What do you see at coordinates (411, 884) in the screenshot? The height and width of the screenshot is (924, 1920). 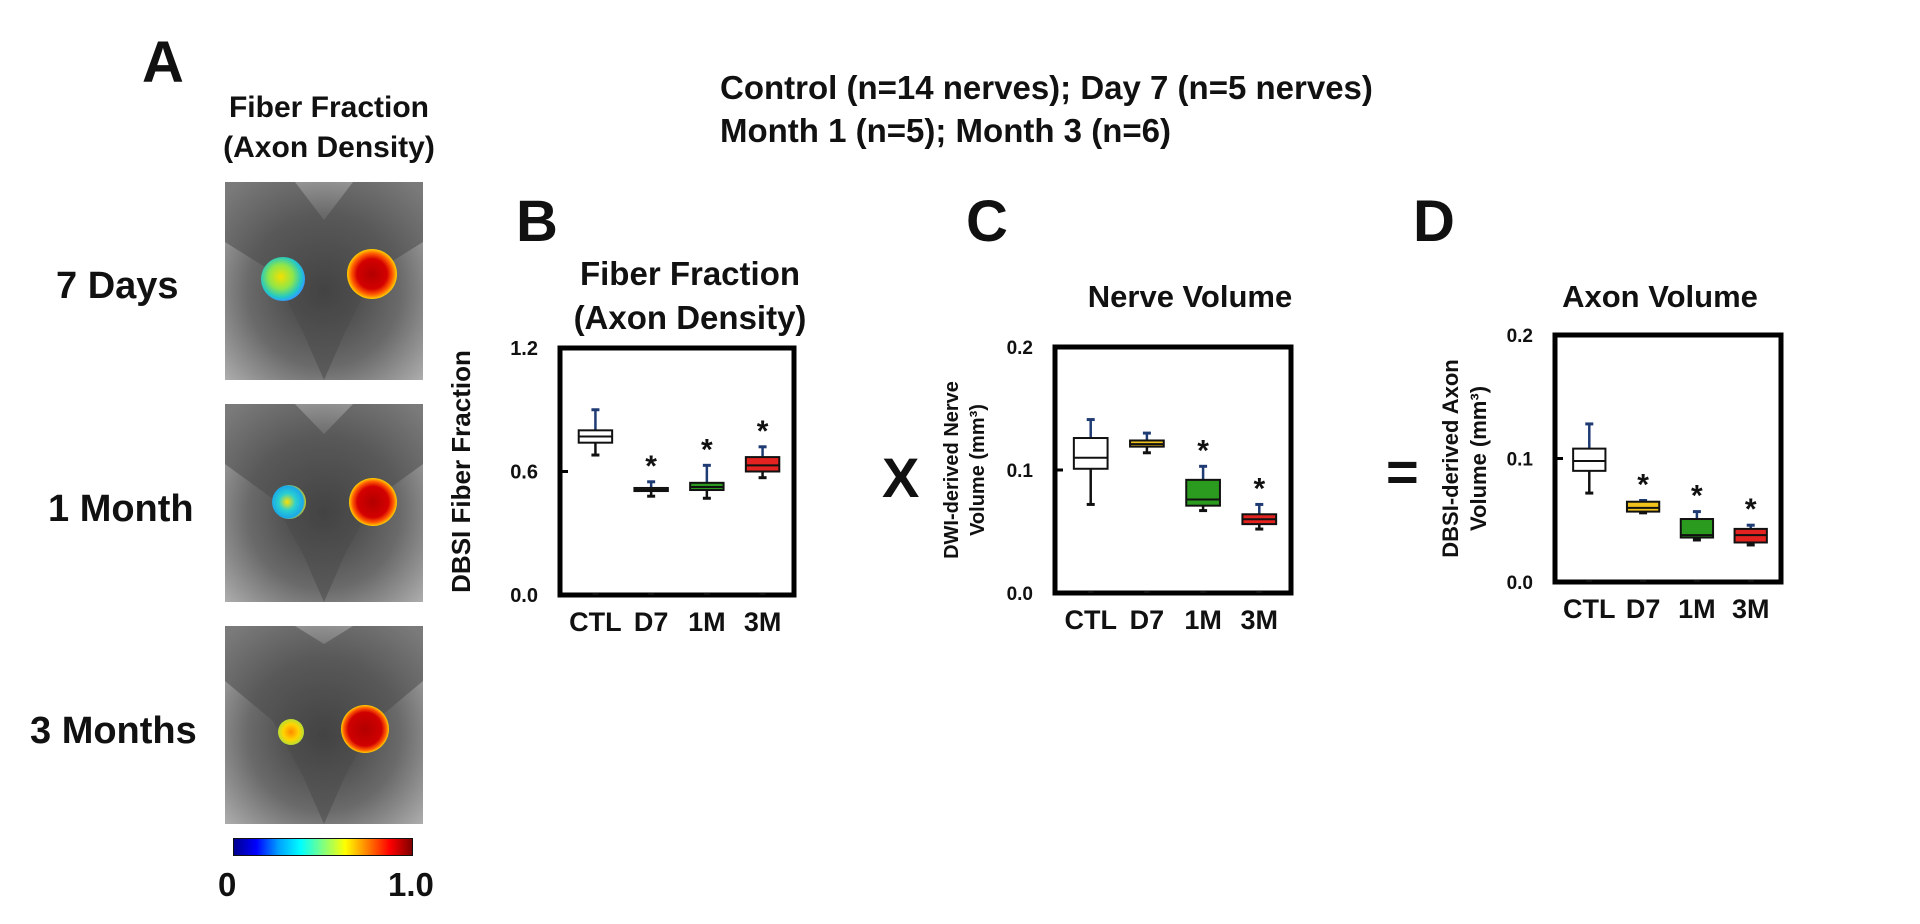 I see `colorbar-max-label: 1.0` at bounding box center [411, 884].